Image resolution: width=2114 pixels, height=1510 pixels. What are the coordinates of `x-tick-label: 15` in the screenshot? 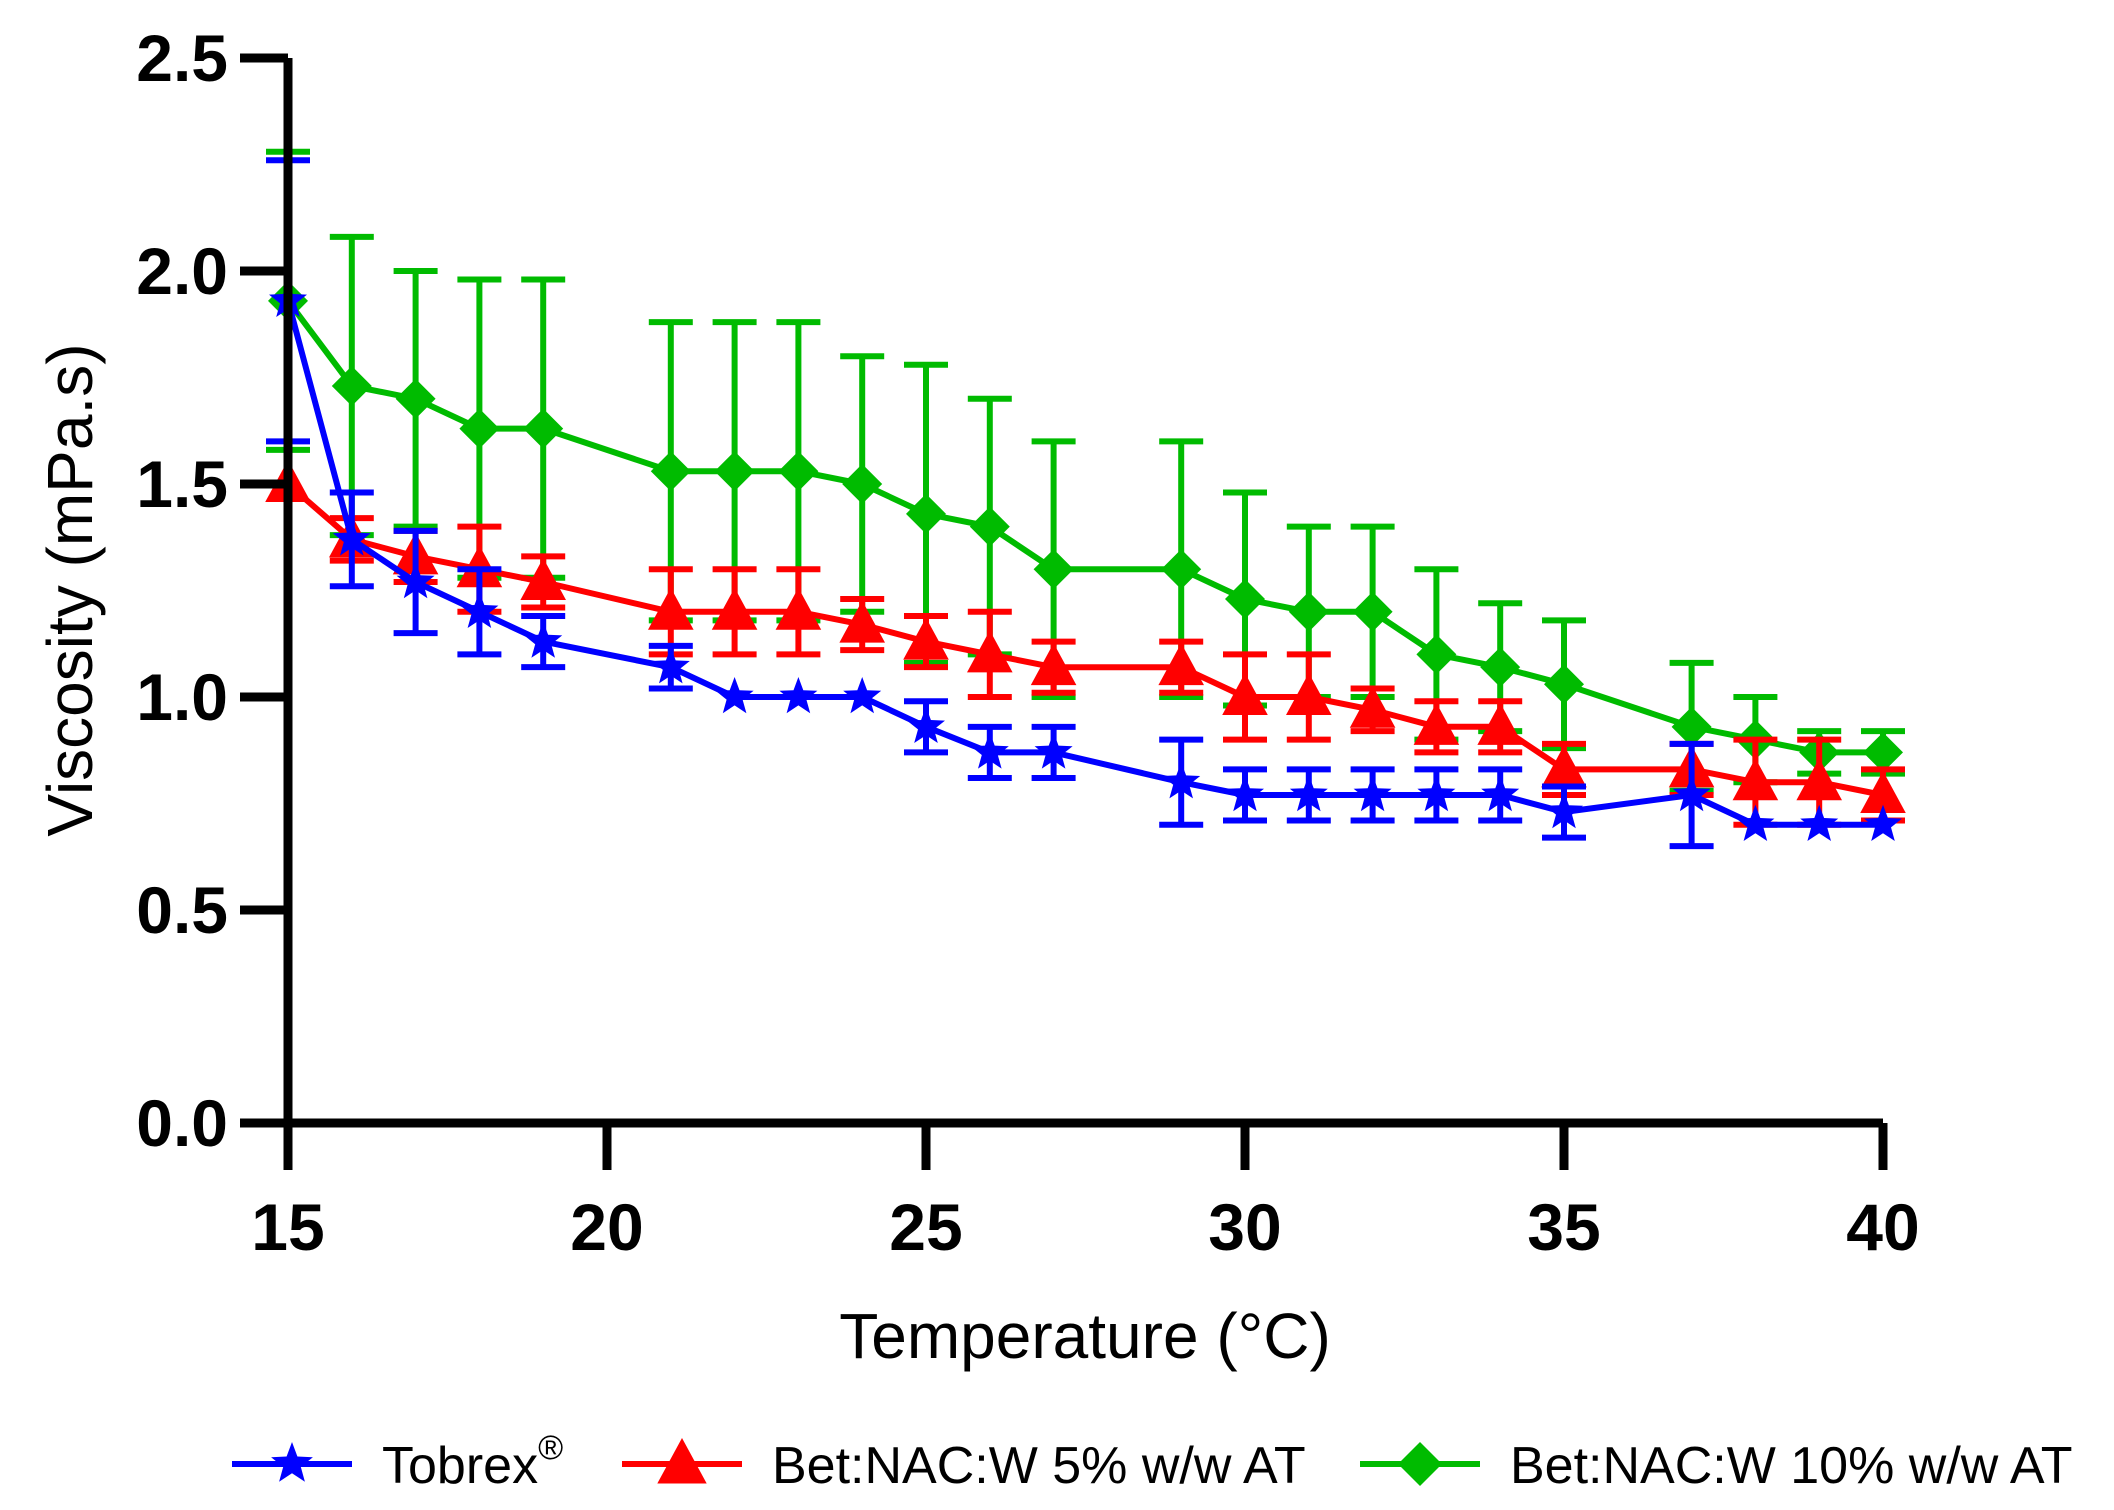 It's located at (287, 1227).